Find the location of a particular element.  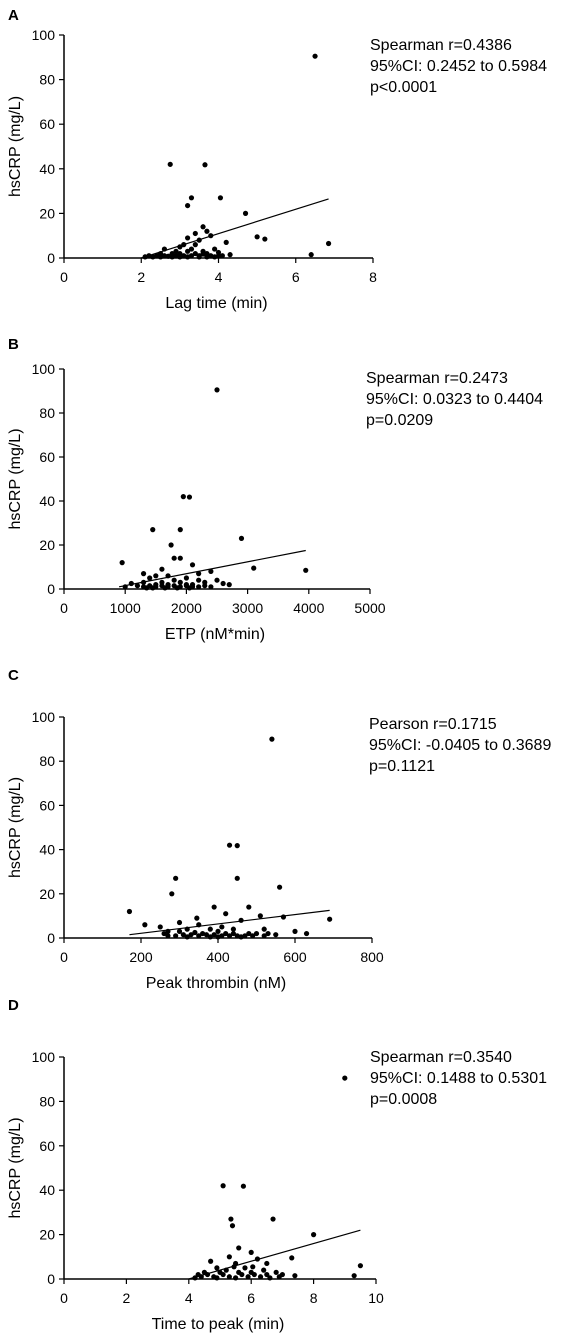

x-axis-label: Peak thrombin (nM) is located at coordinates (216, 983).